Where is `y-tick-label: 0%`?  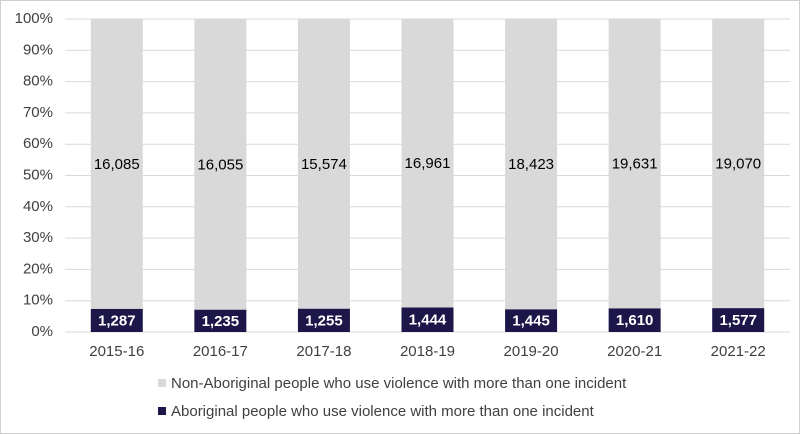 y-tick-label: 0% is located at coordinates (42, 331).